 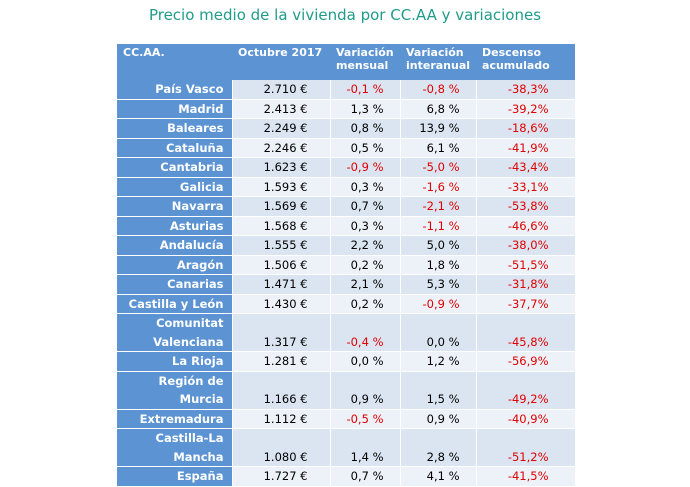 What do you see at coordinates (526, 447) in the screenshot?
I see `value-cell: -51,2%` at bounding box center [526, 447].